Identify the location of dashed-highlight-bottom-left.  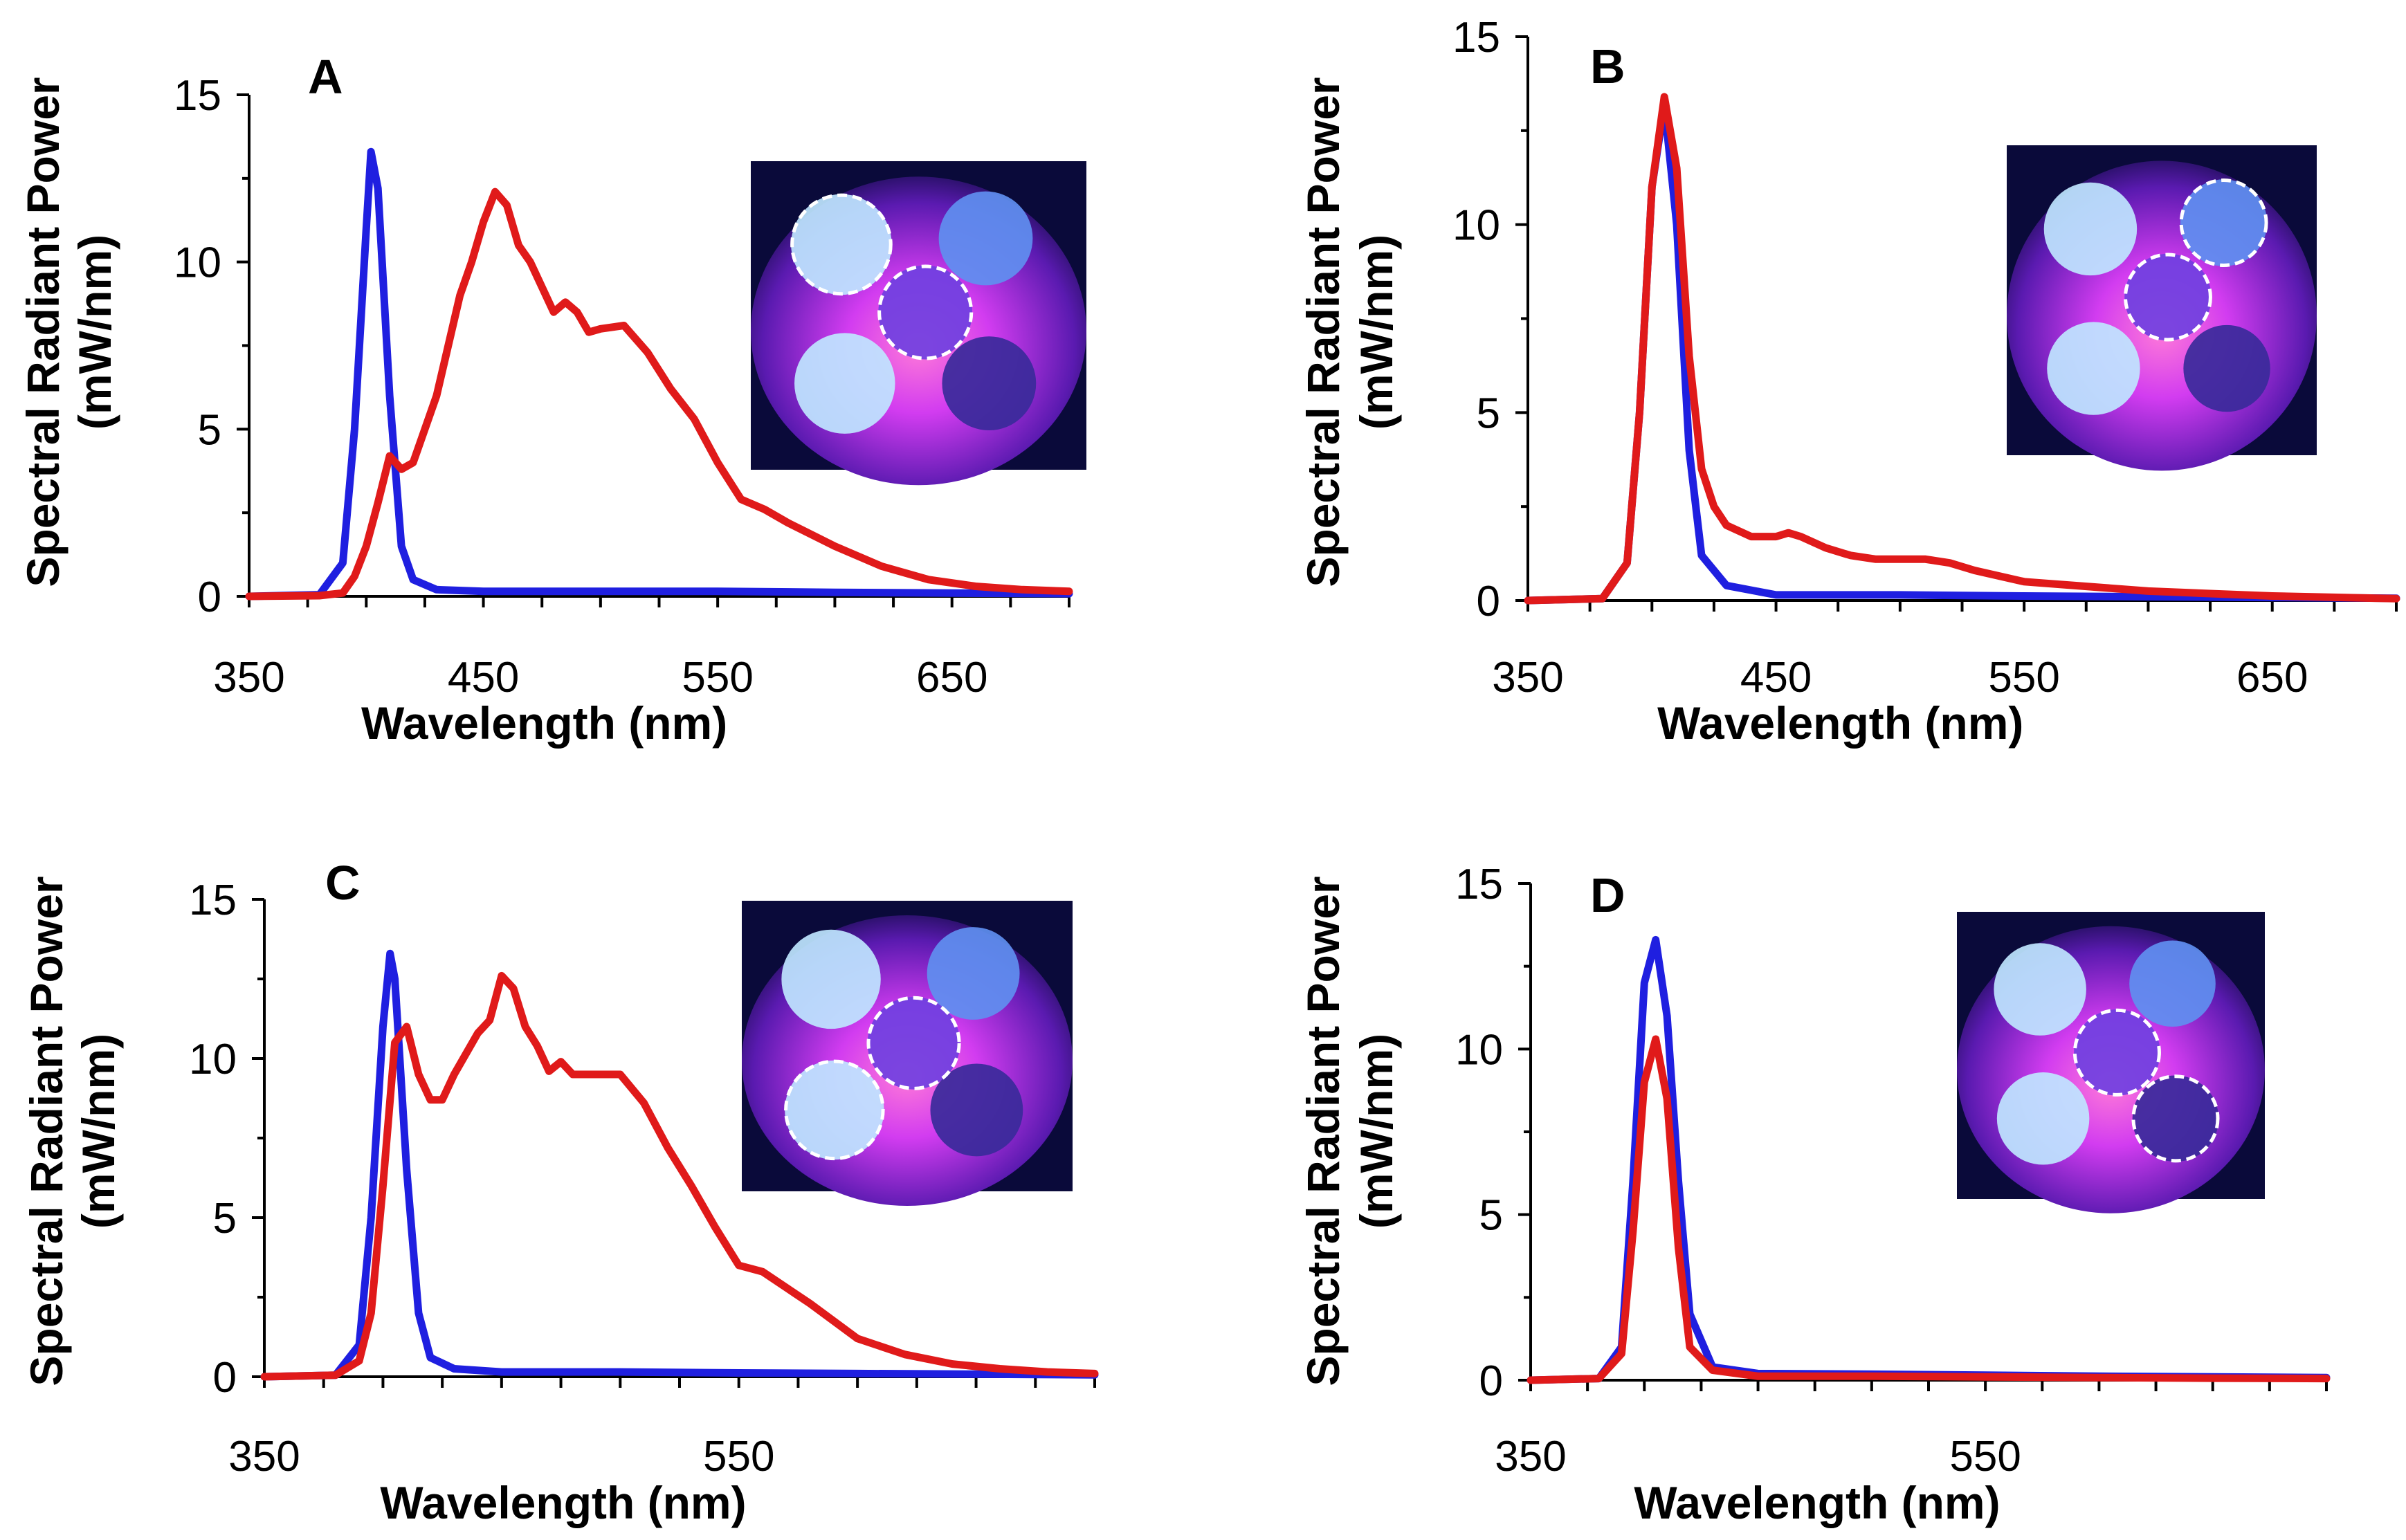
(834, 1110).